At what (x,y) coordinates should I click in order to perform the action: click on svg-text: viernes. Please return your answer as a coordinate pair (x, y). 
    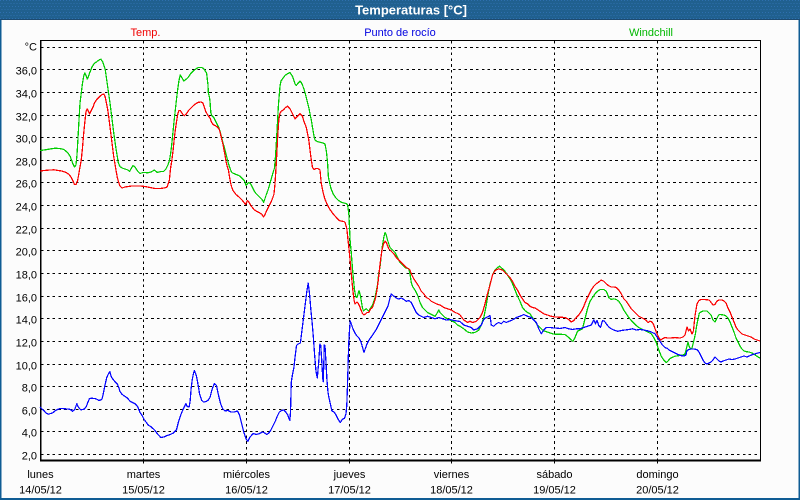
    Looking at the image, I should click on (452, 475).